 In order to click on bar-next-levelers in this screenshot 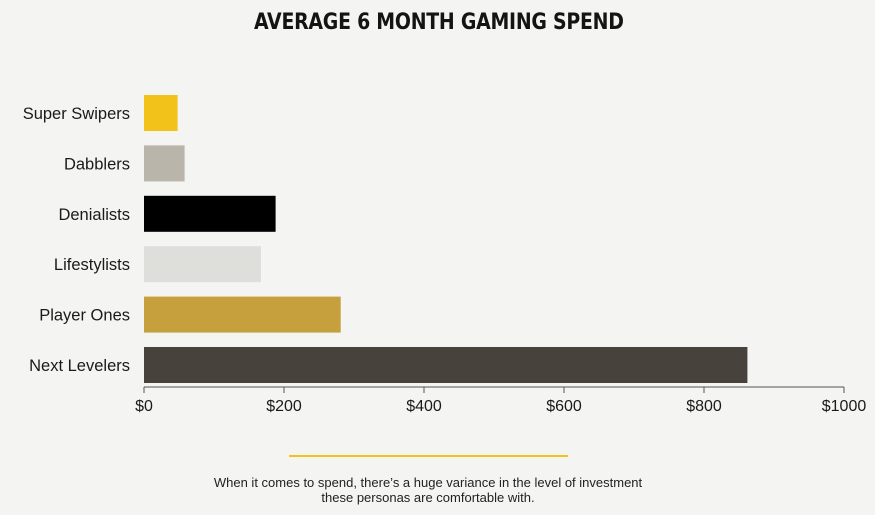, I will do `click(446, 365)`.